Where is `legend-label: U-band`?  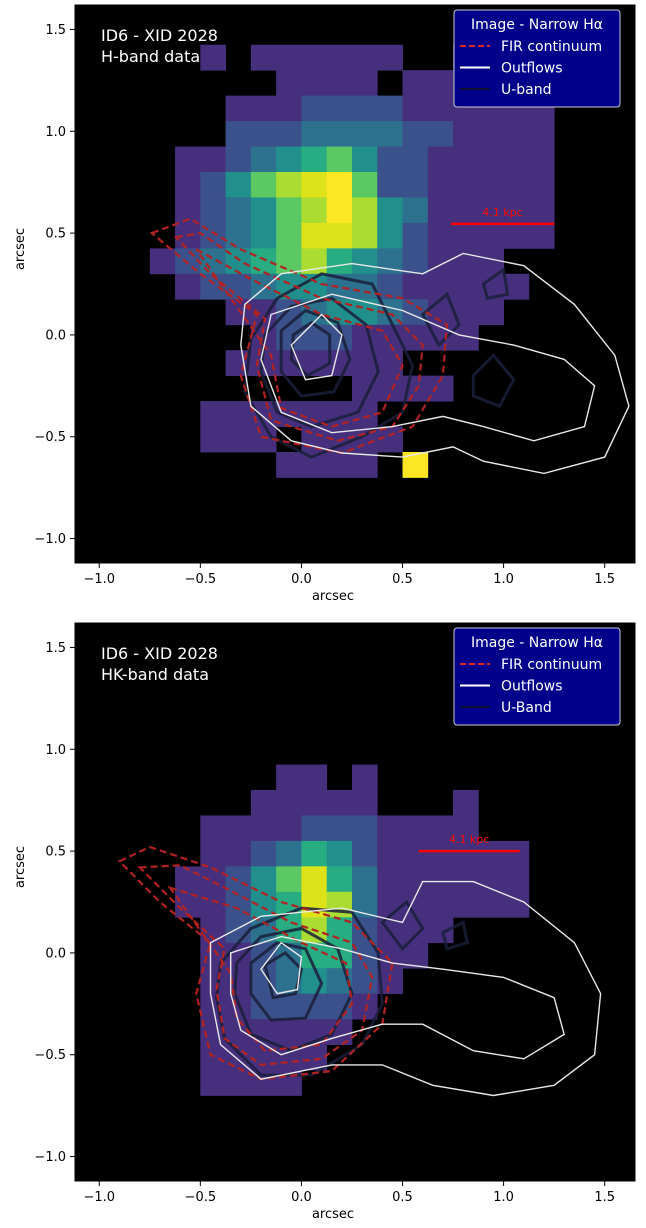
legend-label: U-band is located at coordinates (526, 90).